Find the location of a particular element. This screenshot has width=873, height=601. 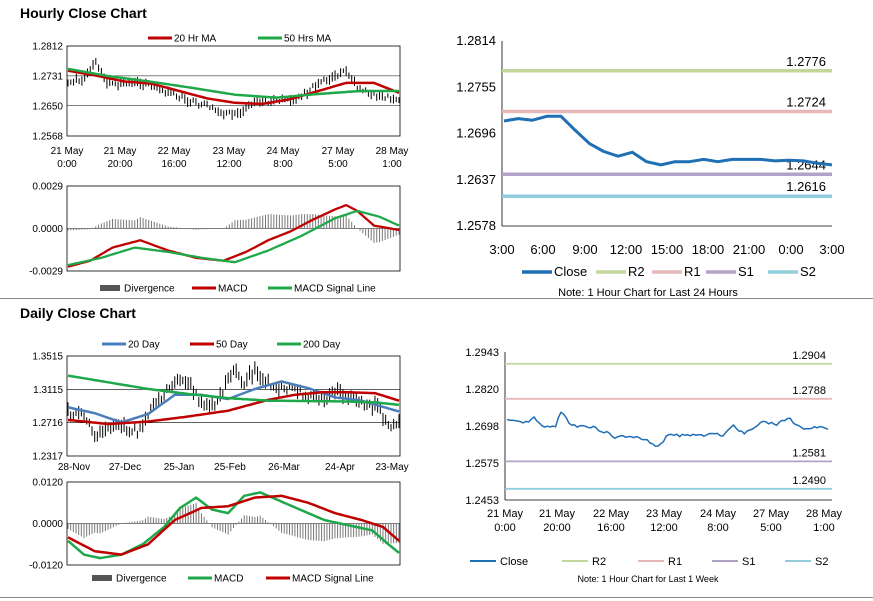

hourly-x-tick-time: 0:00 is located at coordinates (67, 164).